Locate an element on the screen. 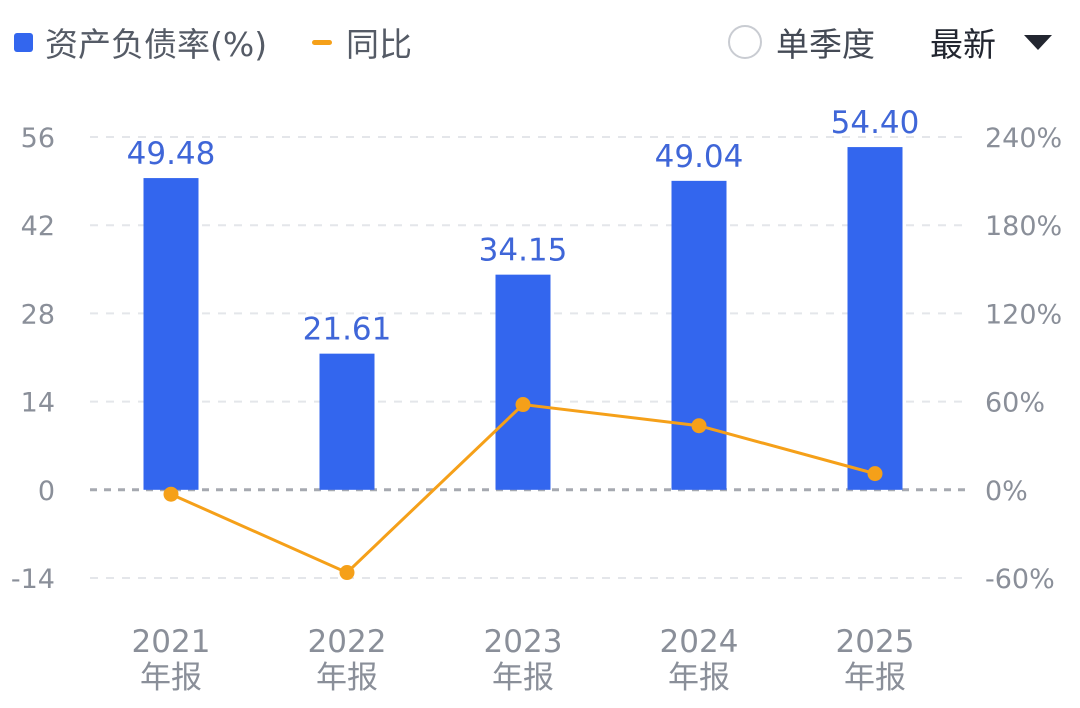  period-dropdown-value: 最新 is located at coordinates (963, 44).